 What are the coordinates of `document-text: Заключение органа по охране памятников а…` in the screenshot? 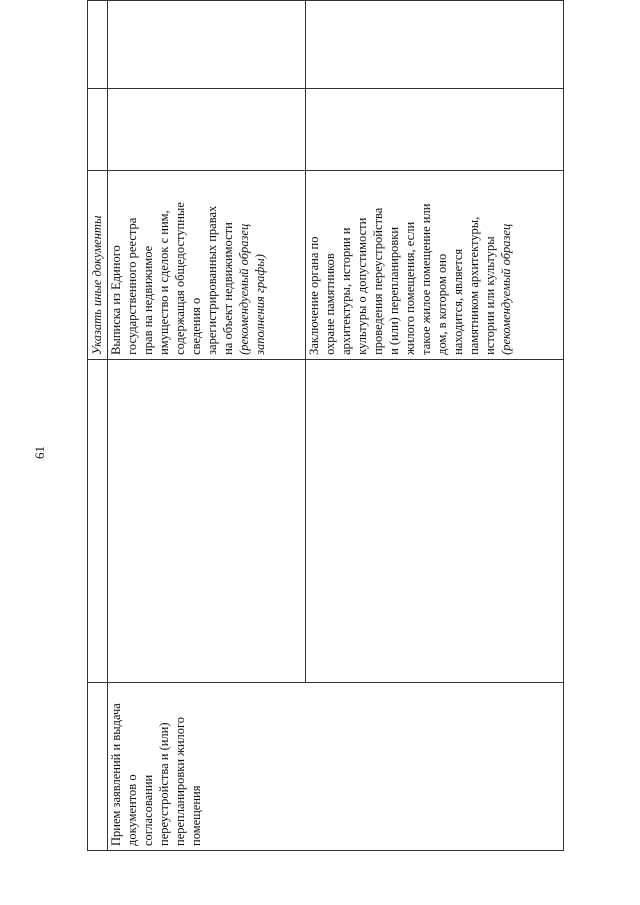 It's located at (402, 279).